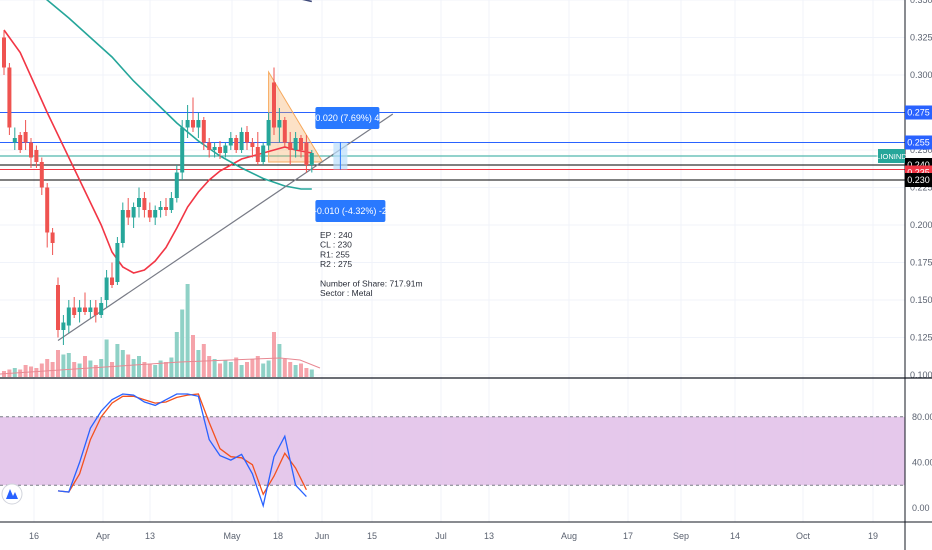  What do you see at coordinates (347, 118) in the screenshot?
I see `measure-label: 0.020 (7.69%) 4` at bounding box center [347, 118].